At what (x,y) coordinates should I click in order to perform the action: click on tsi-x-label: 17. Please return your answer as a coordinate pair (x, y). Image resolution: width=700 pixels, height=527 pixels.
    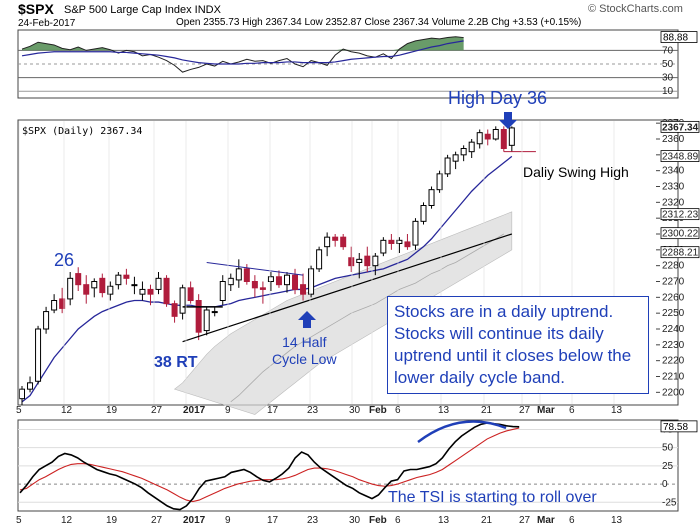
    Looking at the image, I should click on (273, 520).